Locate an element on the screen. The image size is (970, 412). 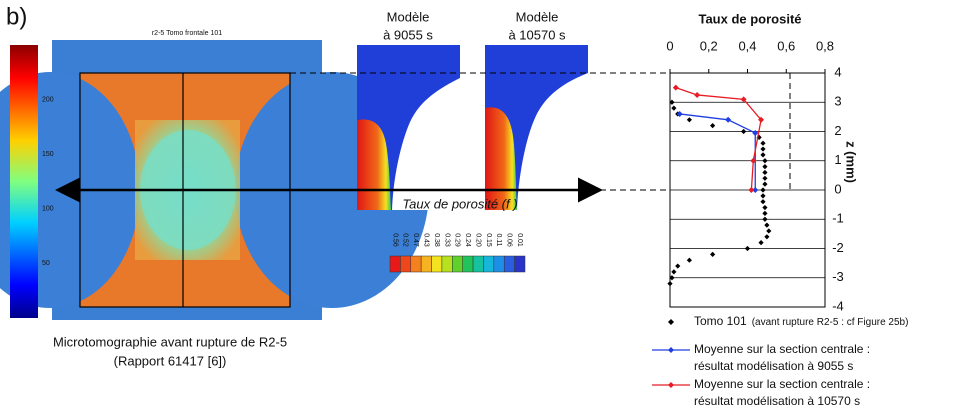
scale-label: 0.33 is located at coordinates (446, 240).